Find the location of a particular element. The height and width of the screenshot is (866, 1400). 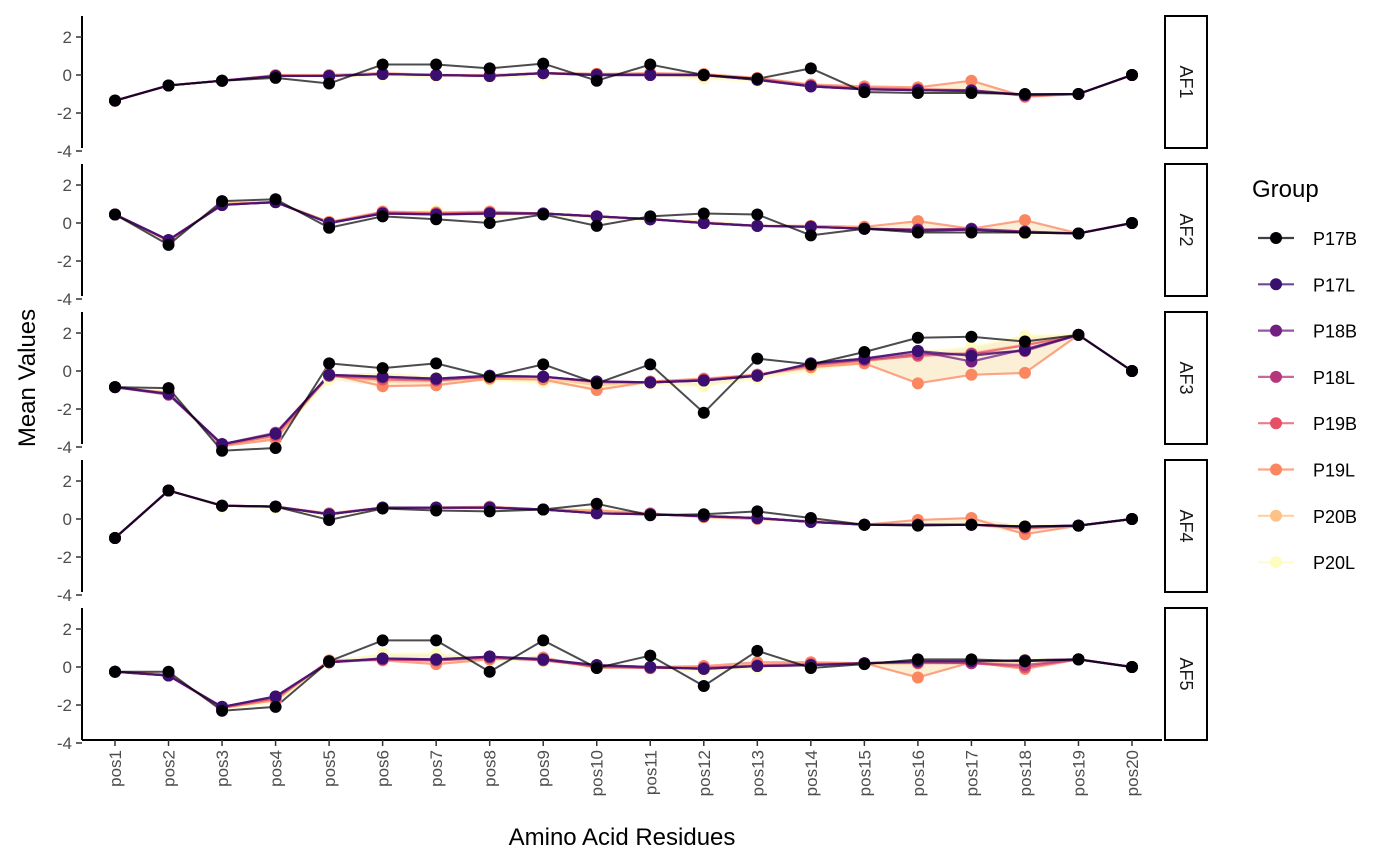

ribbon is located at coordinates (623, 390).